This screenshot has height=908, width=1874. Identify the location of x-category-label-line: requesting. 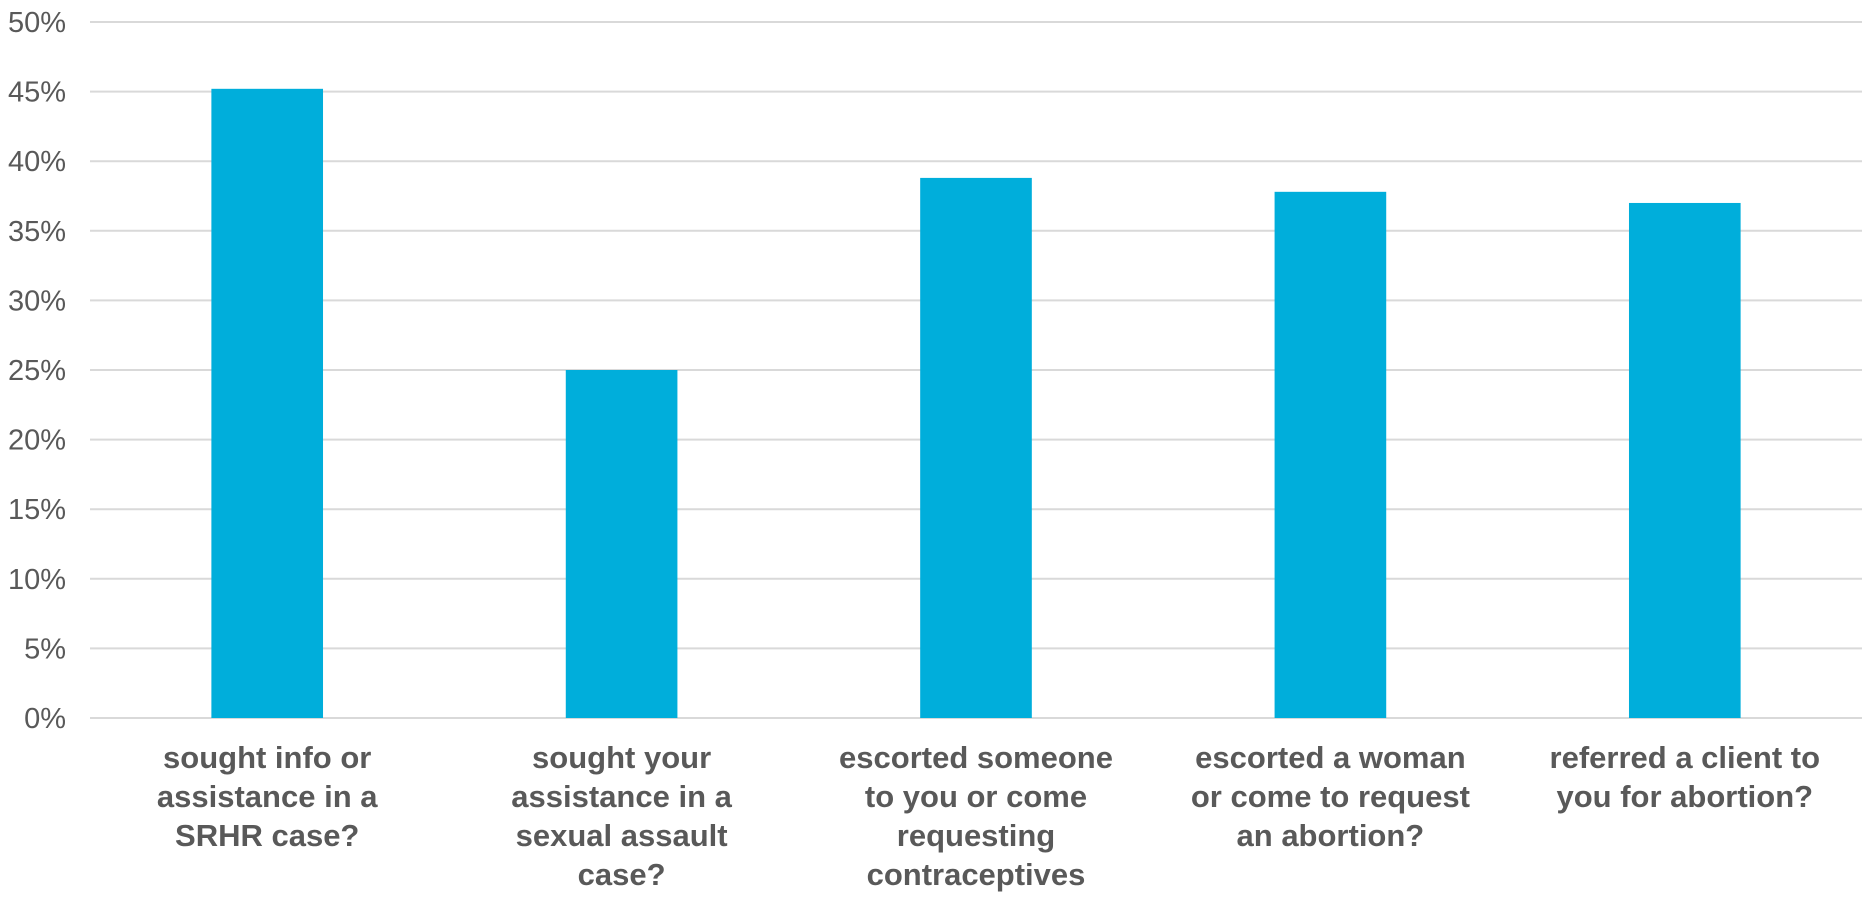
(976, 835).